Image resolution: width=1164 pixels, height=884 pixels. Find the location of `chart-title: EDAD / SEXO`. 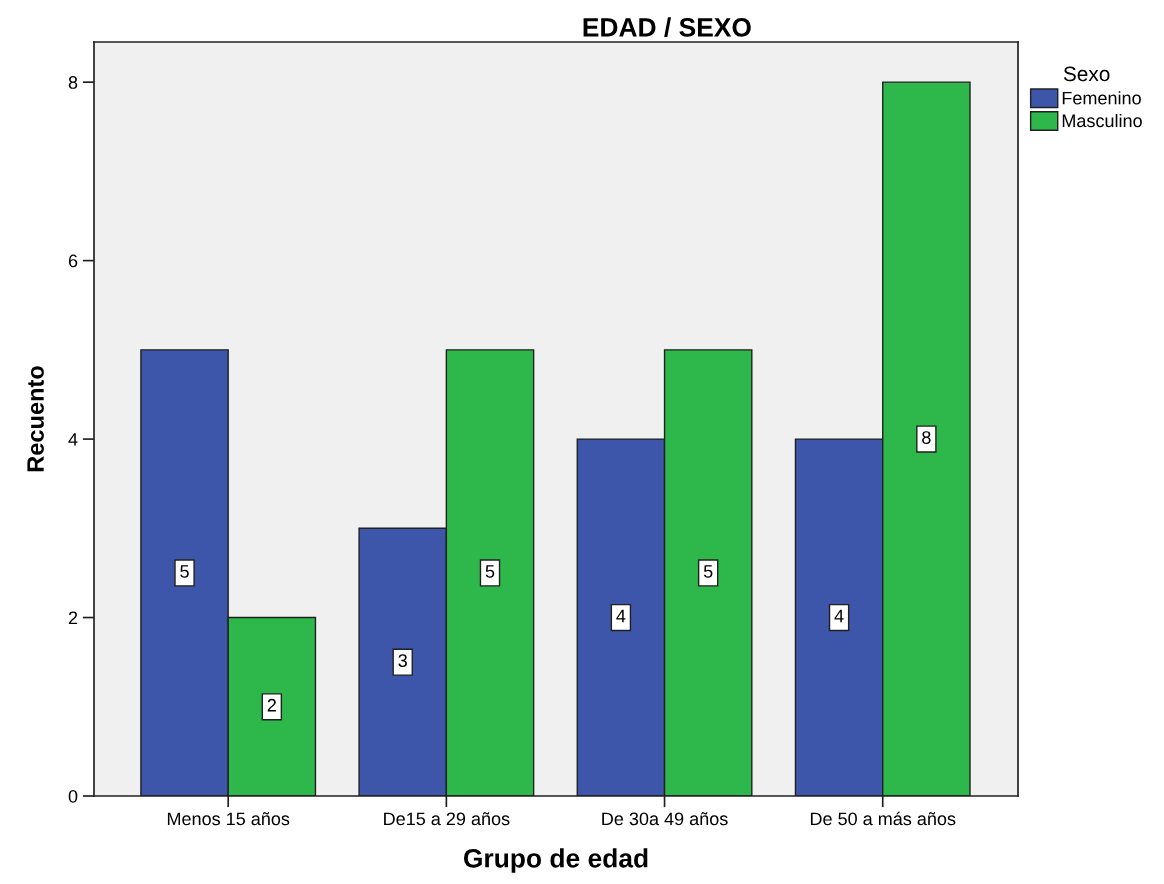

chart-title: EDAD / SEXO is located at coordinates (667, 27).